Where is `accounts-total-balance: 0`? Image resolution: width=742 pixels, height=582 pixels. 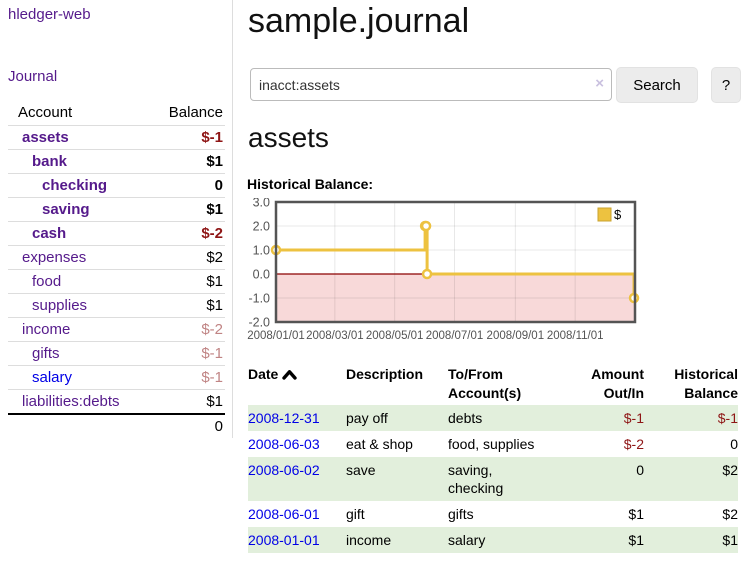
accounts-total-balance: 0 is located at coordinates (188, 425).